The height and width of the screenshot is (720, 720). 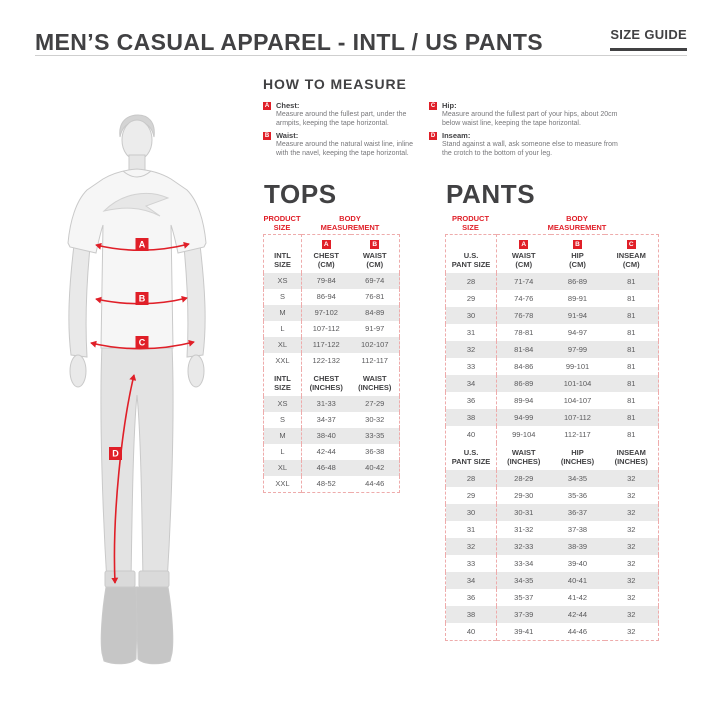 What do you see at coordinates (524, 298) in the screenshot?
I see `table-cell: 74-76` at bounding box center [524, 298].